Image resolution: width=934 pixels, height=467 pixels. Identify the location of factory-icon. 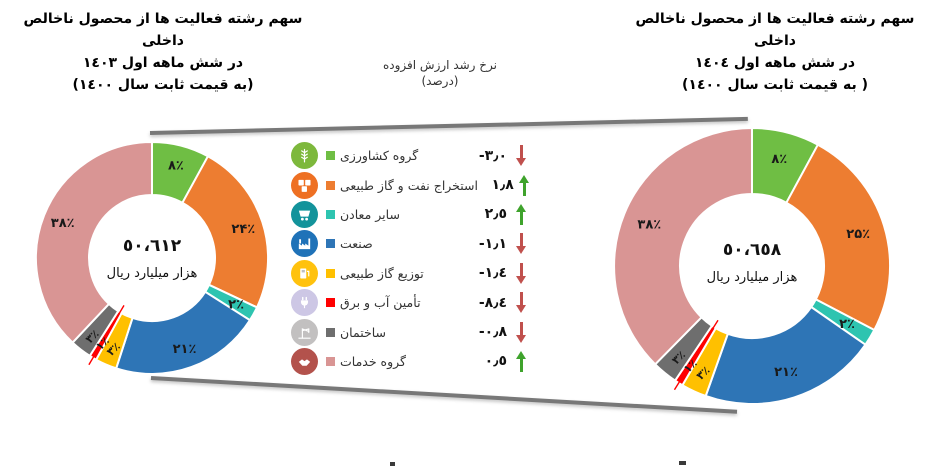
(304, 244).